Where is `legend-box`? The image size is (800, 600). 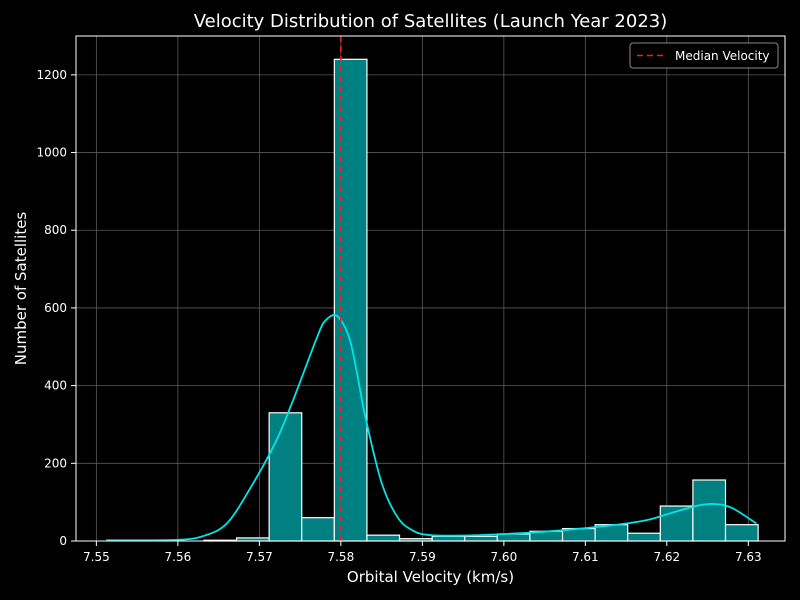 legend-box is located at coordinates (704, 55).